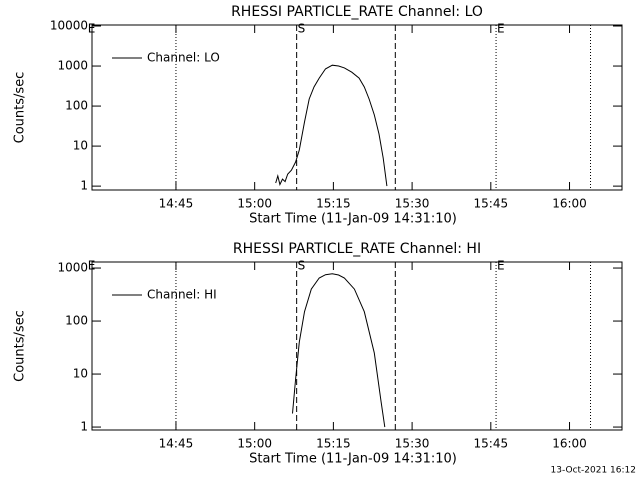 This screenshot has height=480, width=640. I want to click on chart-title: RHESSI PARTICLE_RATE Channel: HI, so click(357, 249).